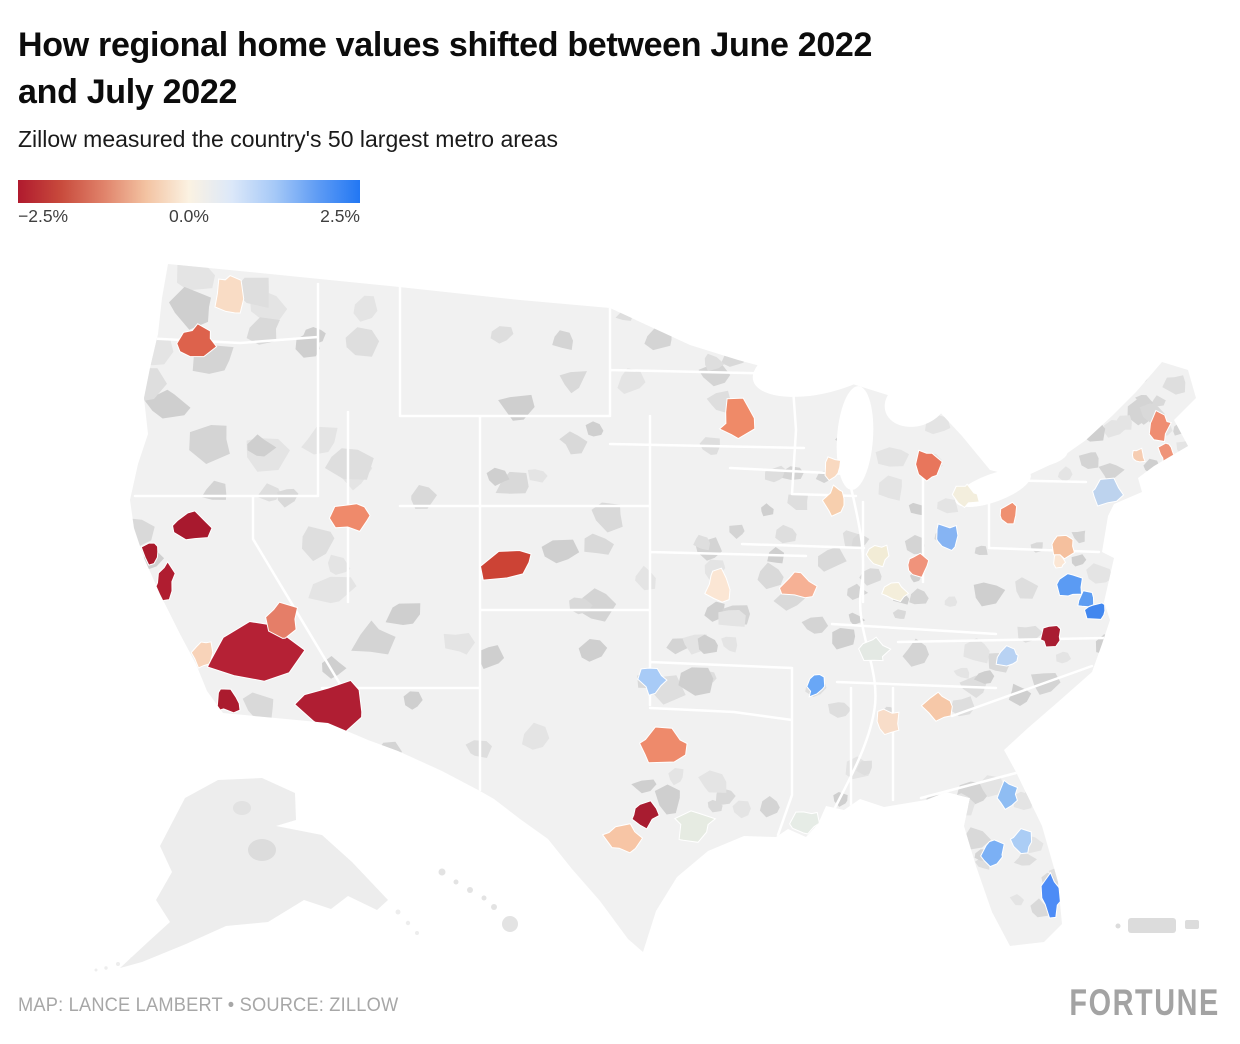 Image resolution: width=1240 pixels, height=1044 pixels. Describe the element at coordinates (1052, 895) in the screenshot. I see `metro-miami` at that location.